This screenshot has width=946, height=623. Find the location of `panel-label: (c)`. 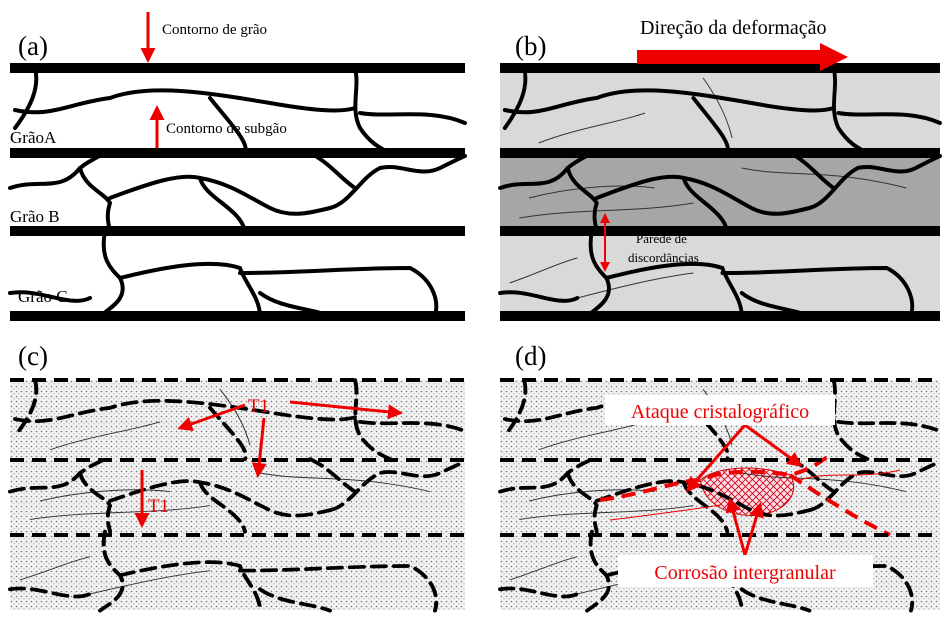

panel-label: (c) is located at coordinates (33, 356).